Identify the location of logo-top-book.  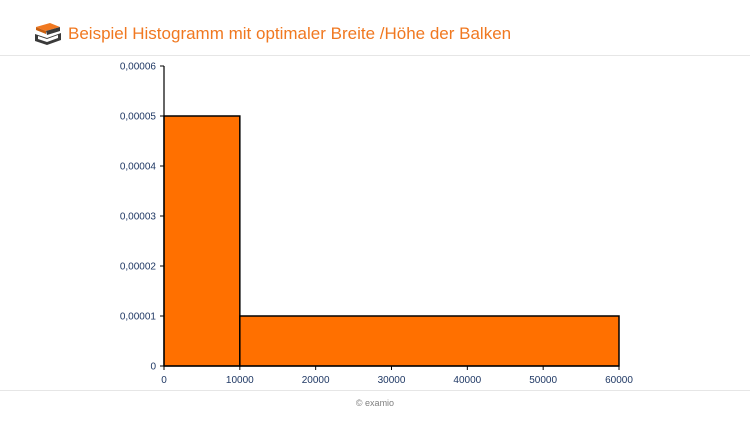
(48, 27).